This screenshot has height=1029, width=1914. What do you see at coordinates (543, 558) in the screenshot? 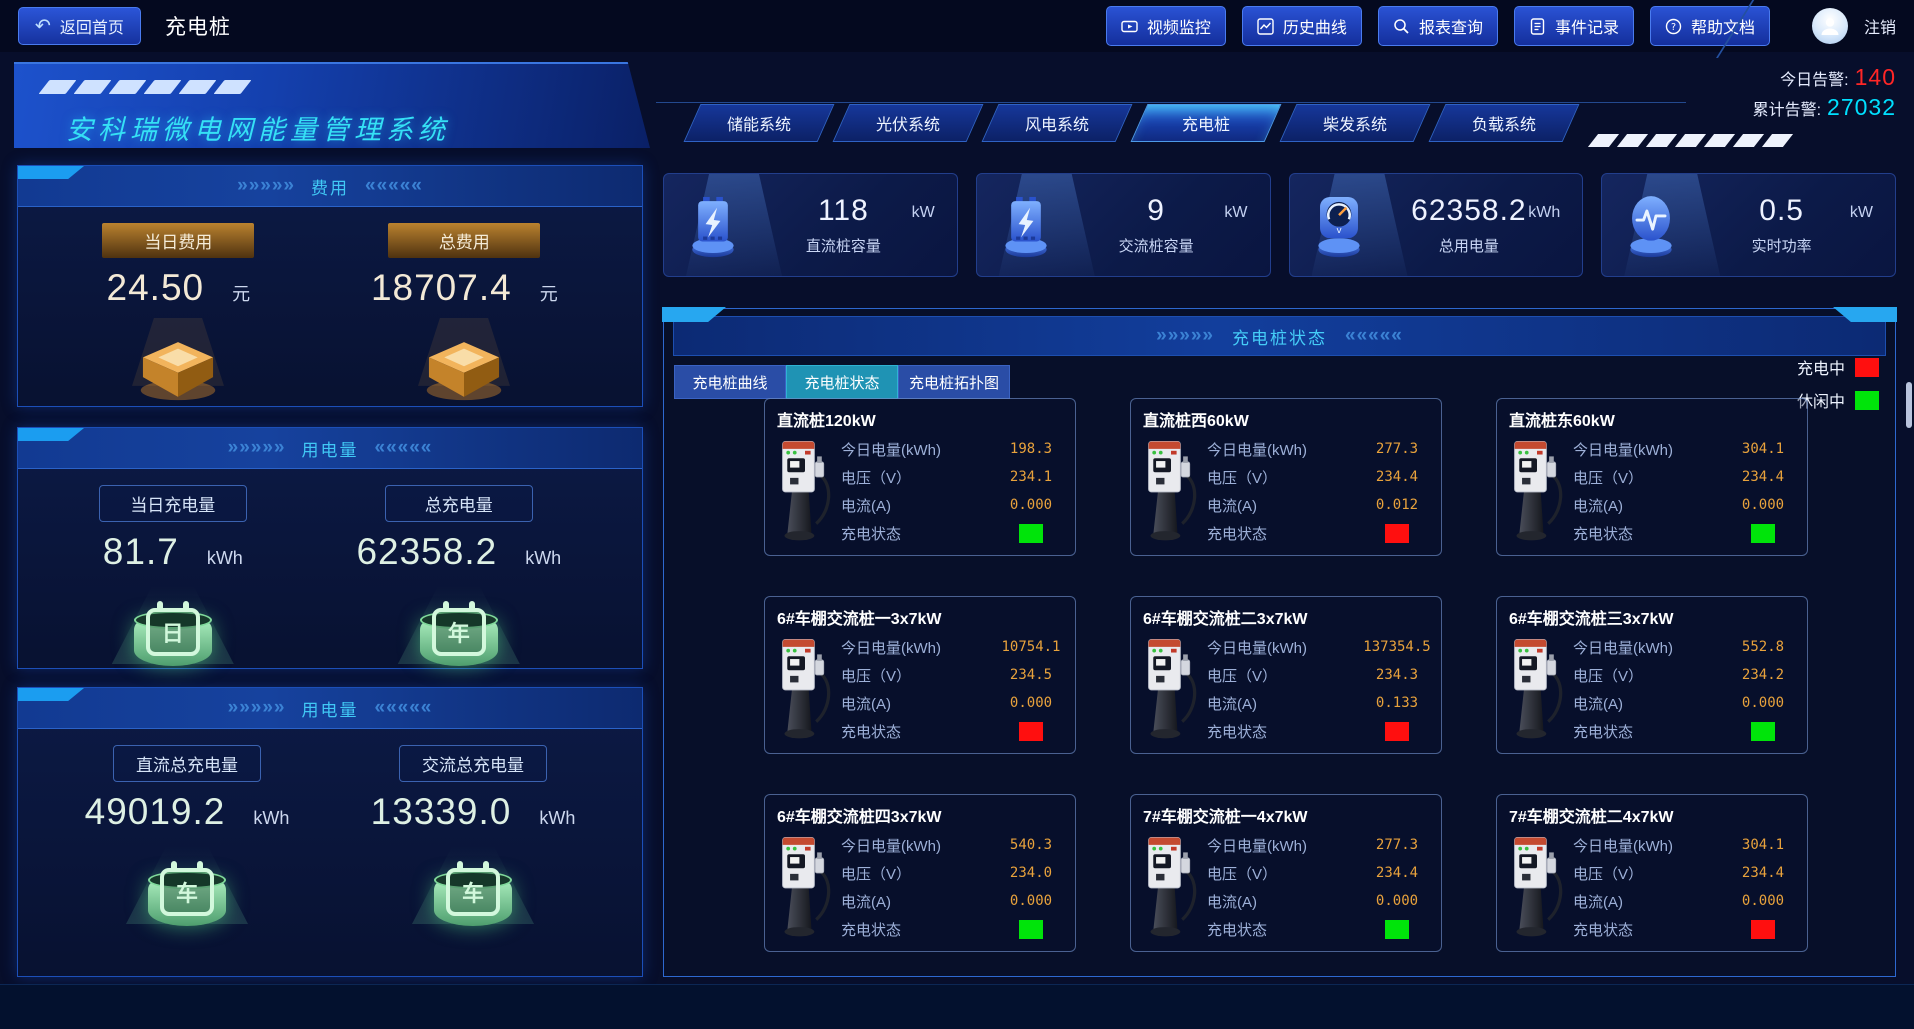
I see `metric-unit: kWh` at bounding box center [543, 558].